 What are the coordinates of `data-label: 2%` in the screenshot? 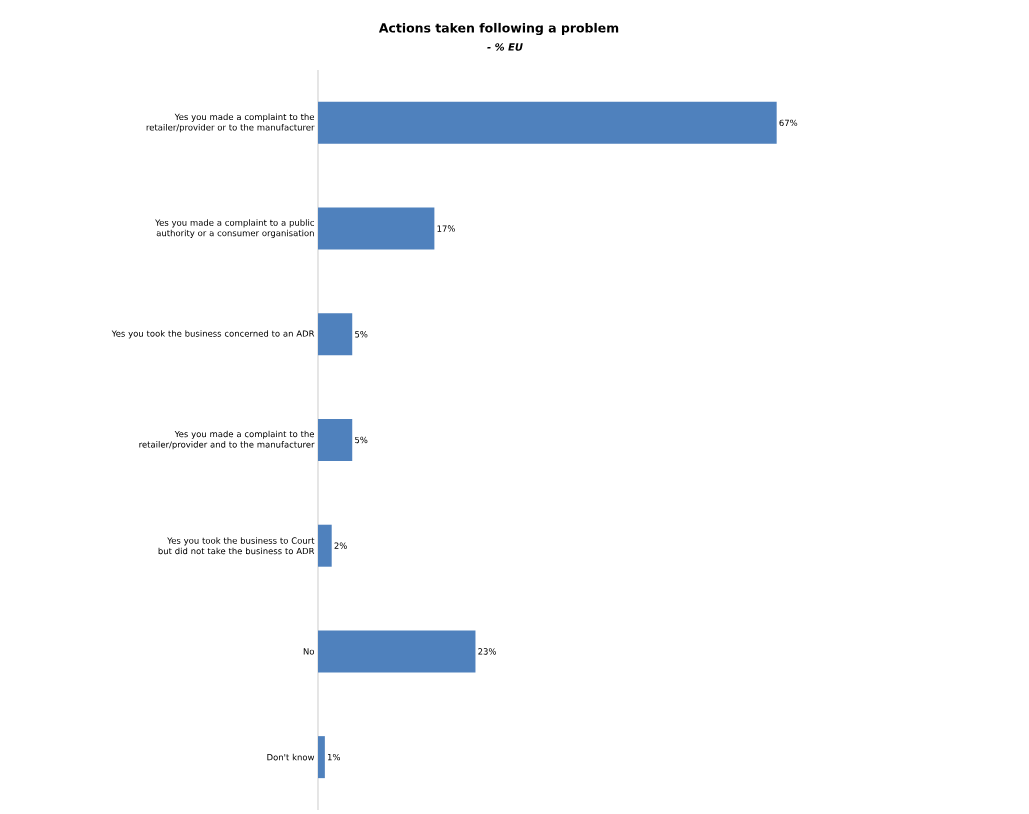 It's located at (340, 545).